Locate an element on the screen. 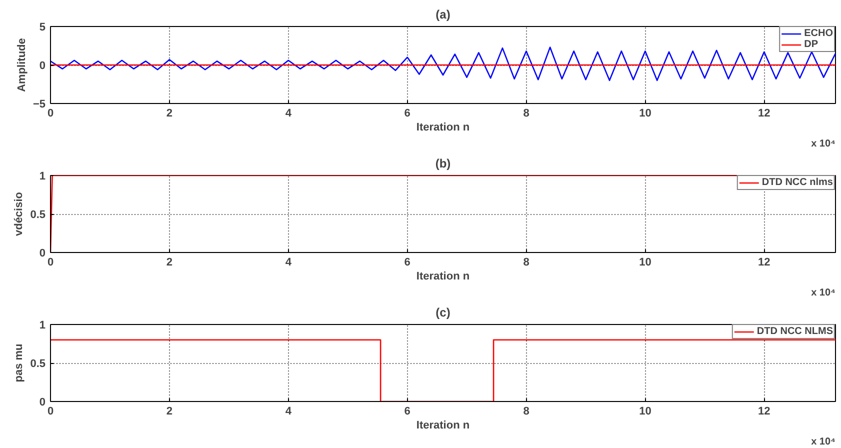 This screenshot has width=841, height=448. legend-label: DP is located at coordinates (811, 44).